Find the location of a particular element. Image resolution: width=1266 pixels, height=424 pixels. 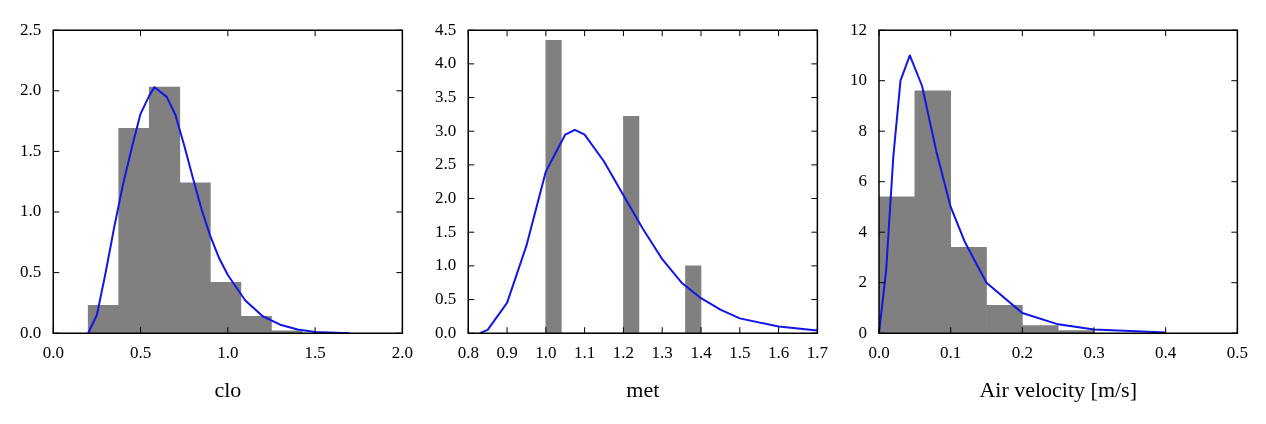

x-axis-title: Air velocity [m/s] is located at coordinates (1058, 389).